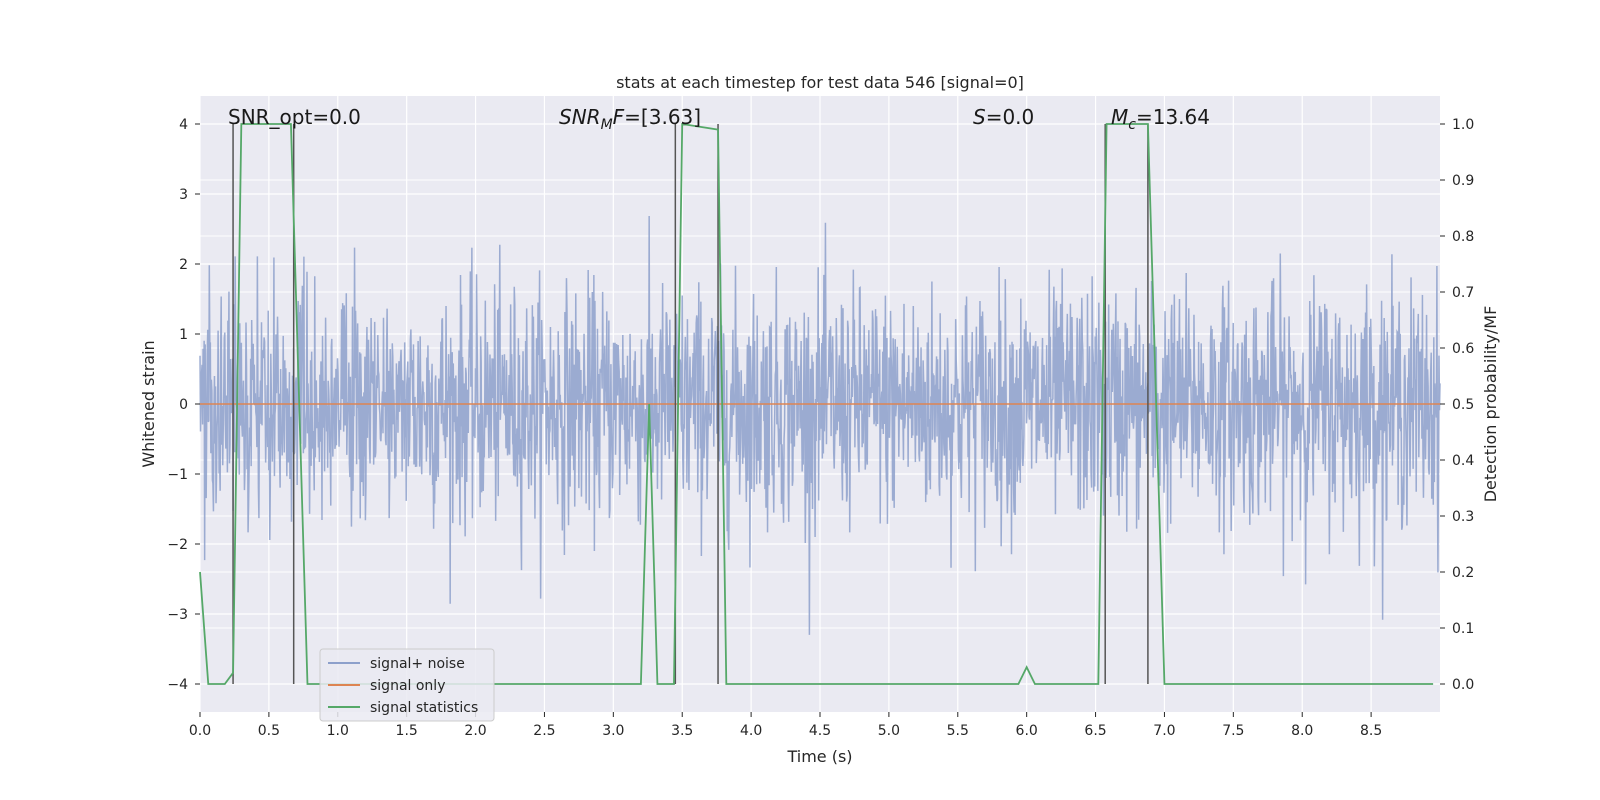  I want to click on y-tick-label-right-2: 0.2, so click(1463, 573).